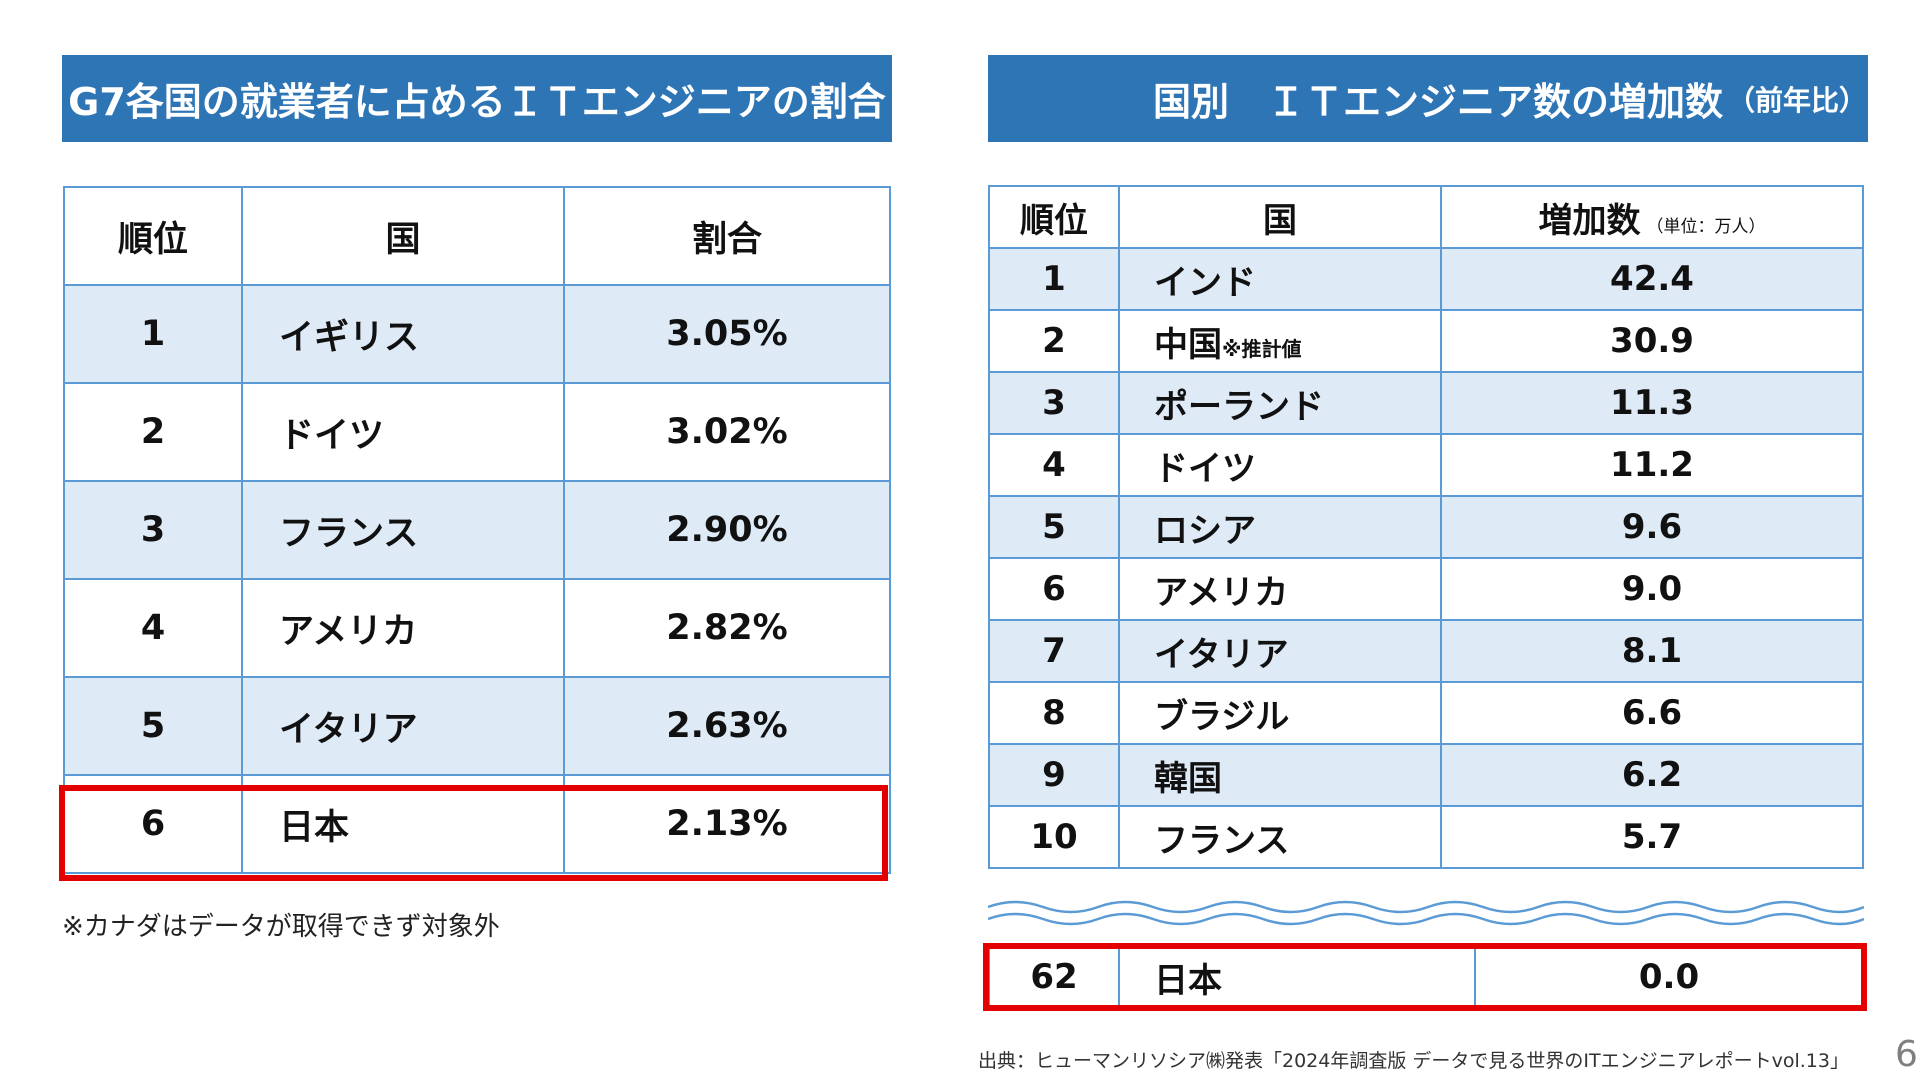  I want to click on wave-separator, so click(1426, 913).